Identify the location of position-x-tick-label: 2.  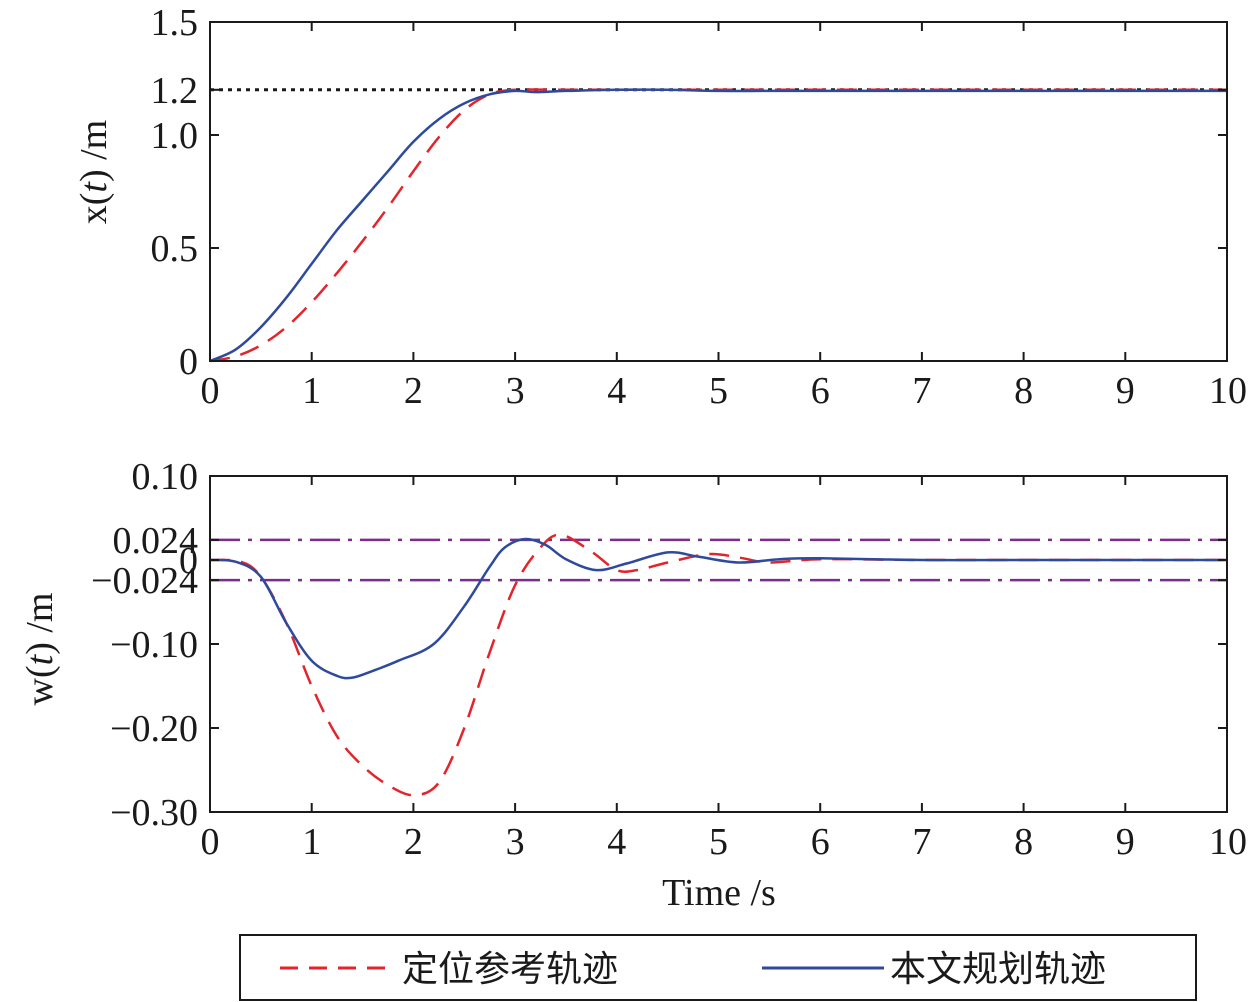
(413, 391).